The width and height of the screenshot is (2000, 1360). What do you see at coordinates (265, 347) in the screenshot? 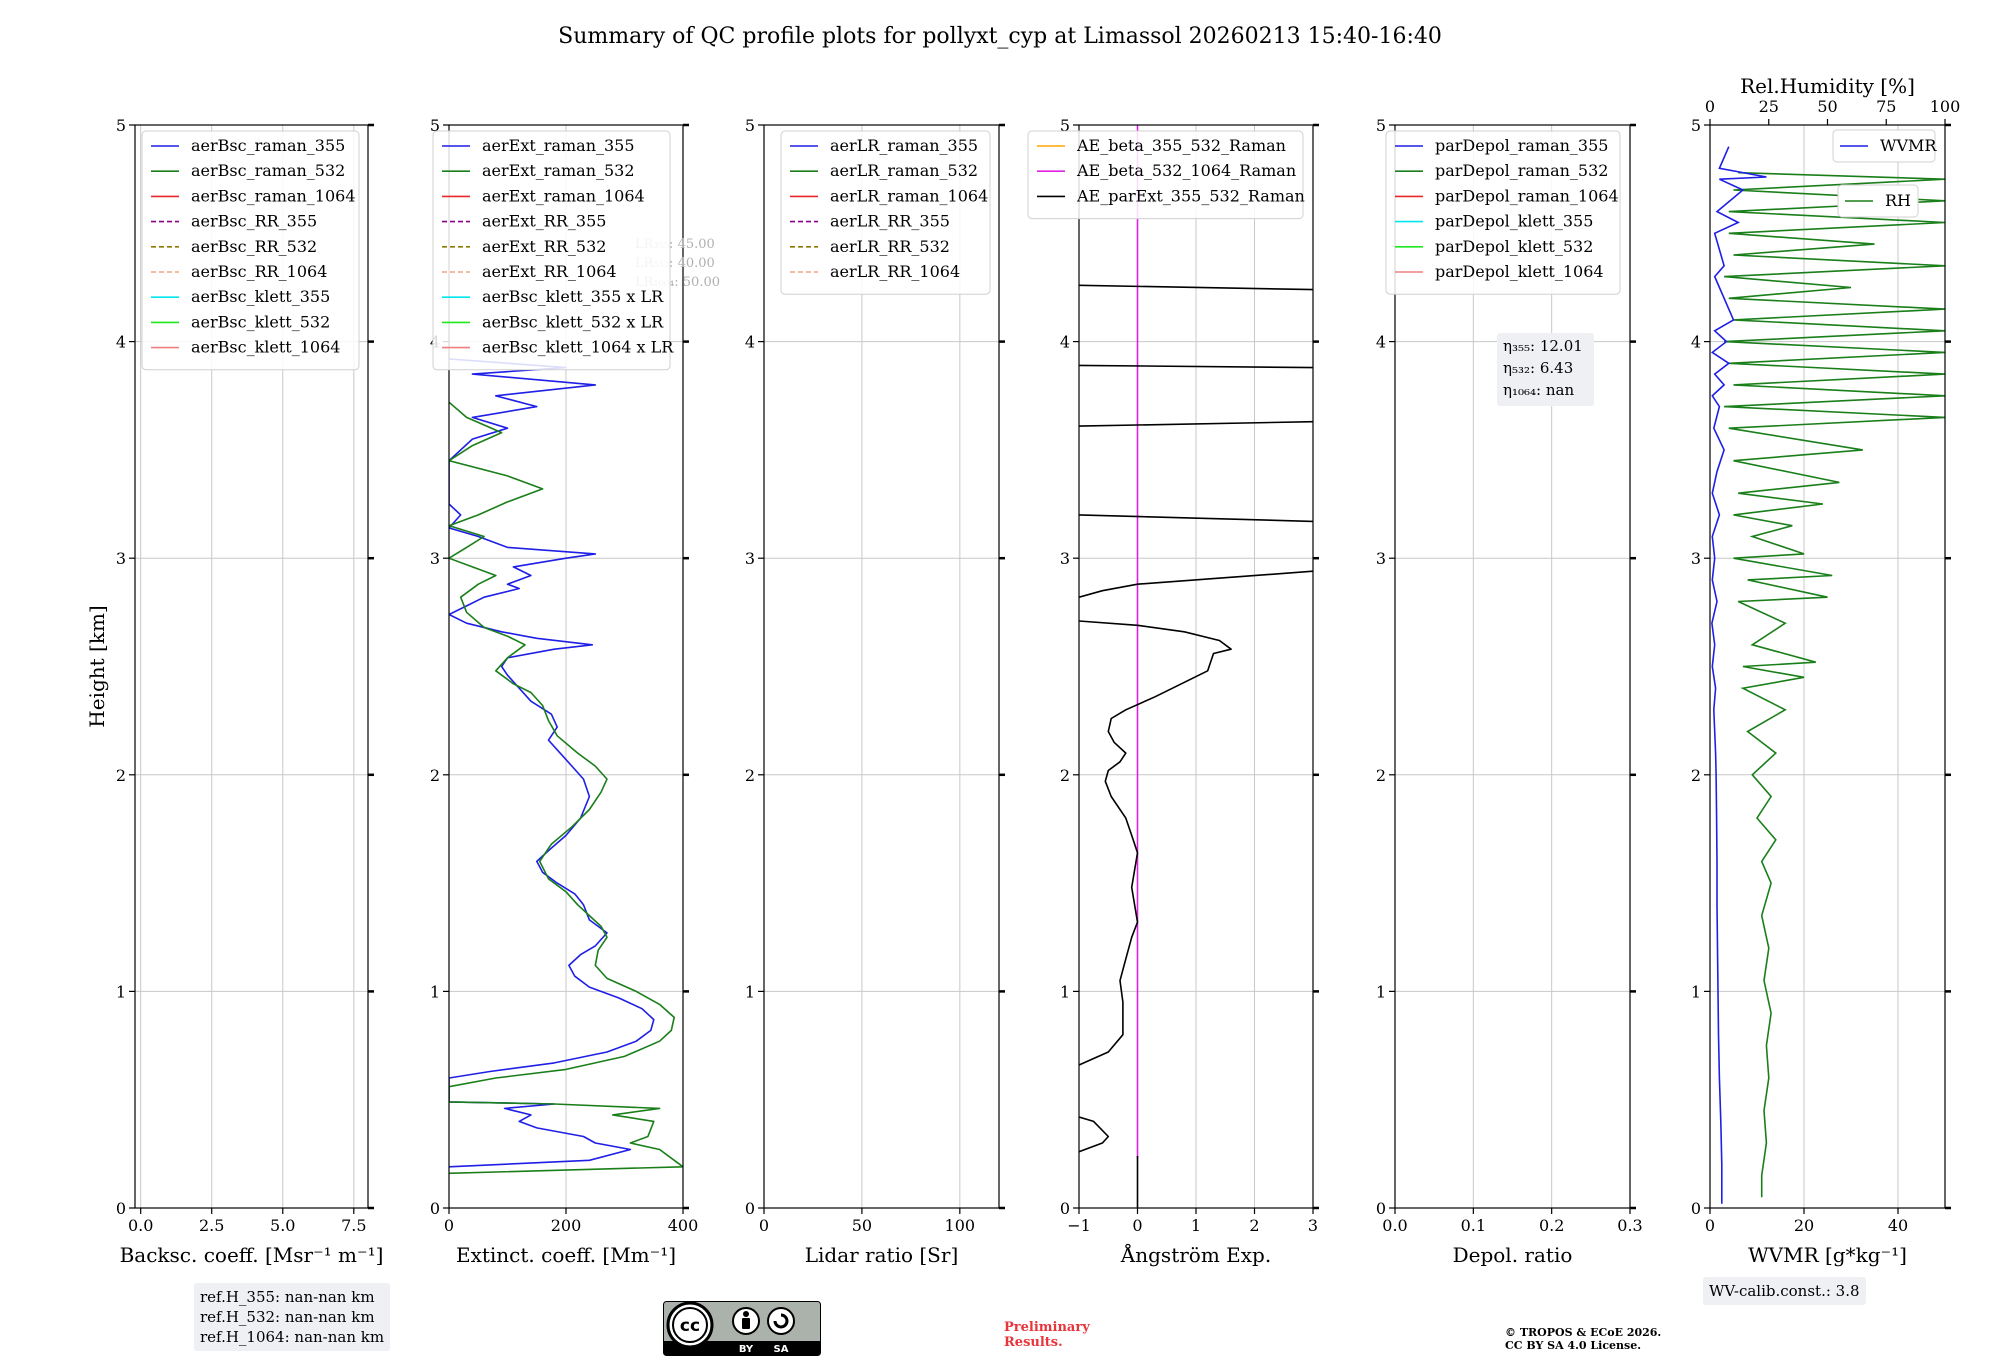
I see `legend-label: aerBsc_klett_1064` at bounding box center [265, 347].